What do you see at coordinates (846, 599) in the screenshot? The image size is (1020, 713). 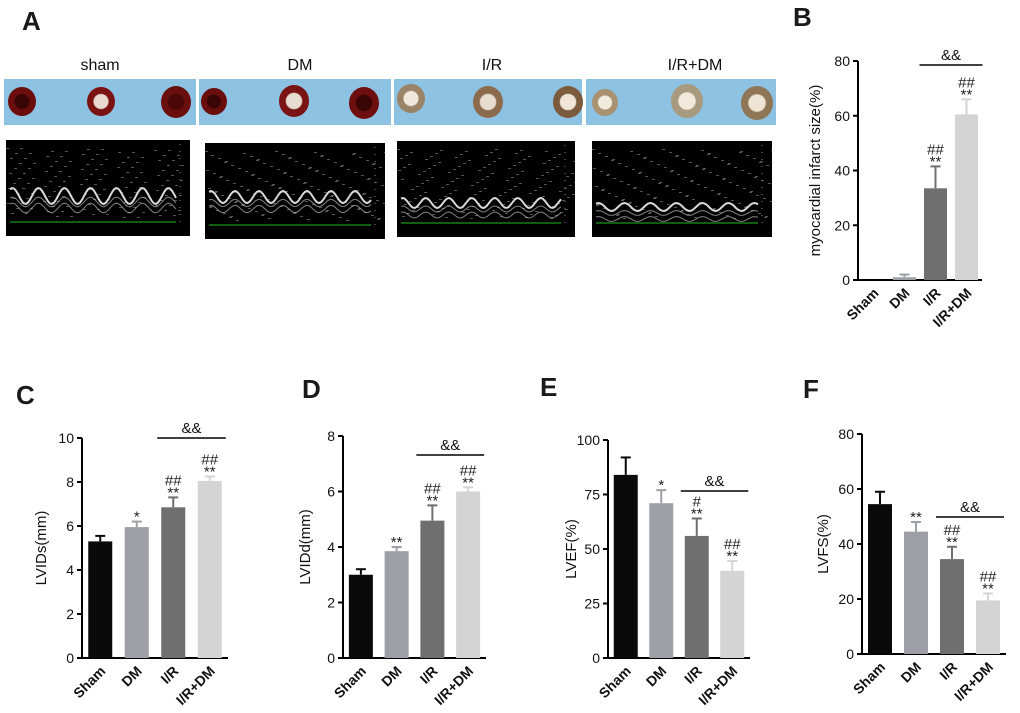 I see `y-tick-label: 20` at bounding box center [846, 599].